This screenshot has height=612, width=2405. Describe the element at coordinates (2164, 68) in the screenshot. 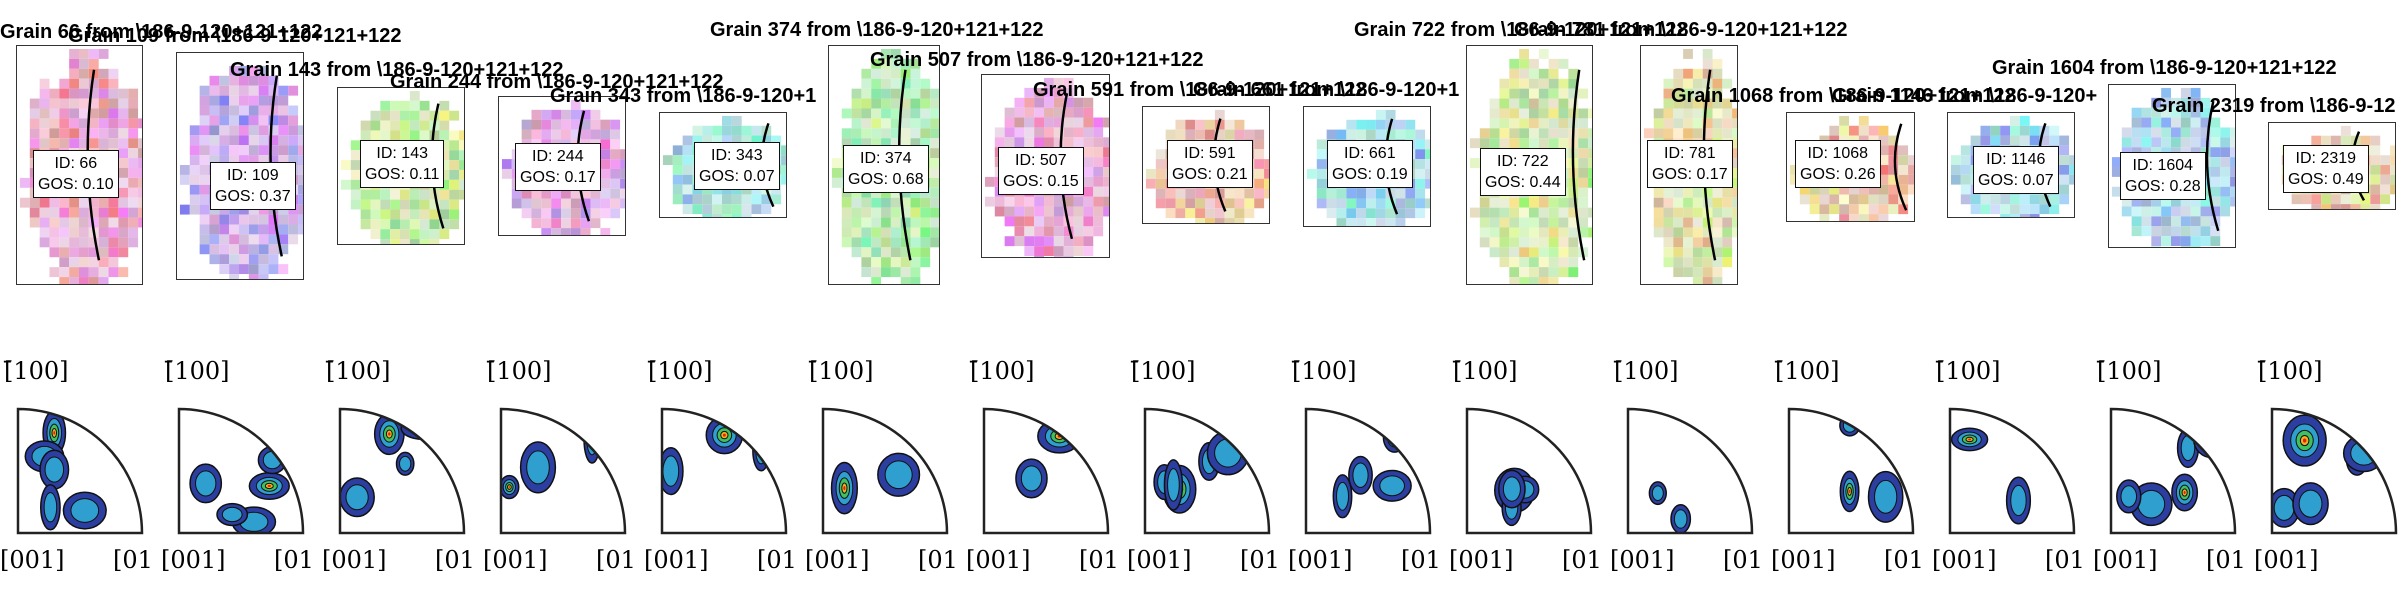

I see `grain-title: Grain 1604 from \186-9-120+121+122` at that location.